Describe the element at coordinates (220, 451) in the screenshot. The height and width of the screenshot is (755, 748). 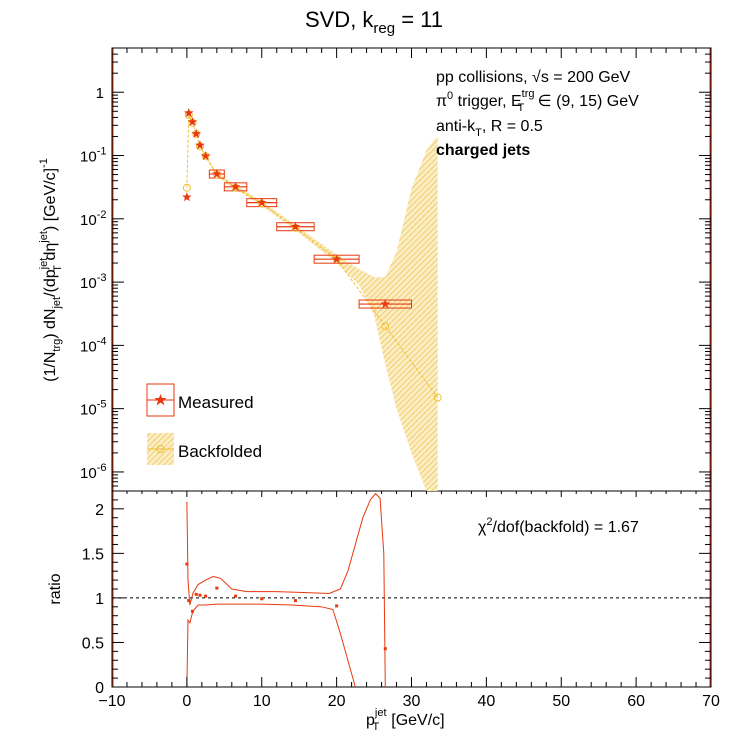
I see `legend-backfolded-label: Backfolded` at that location.